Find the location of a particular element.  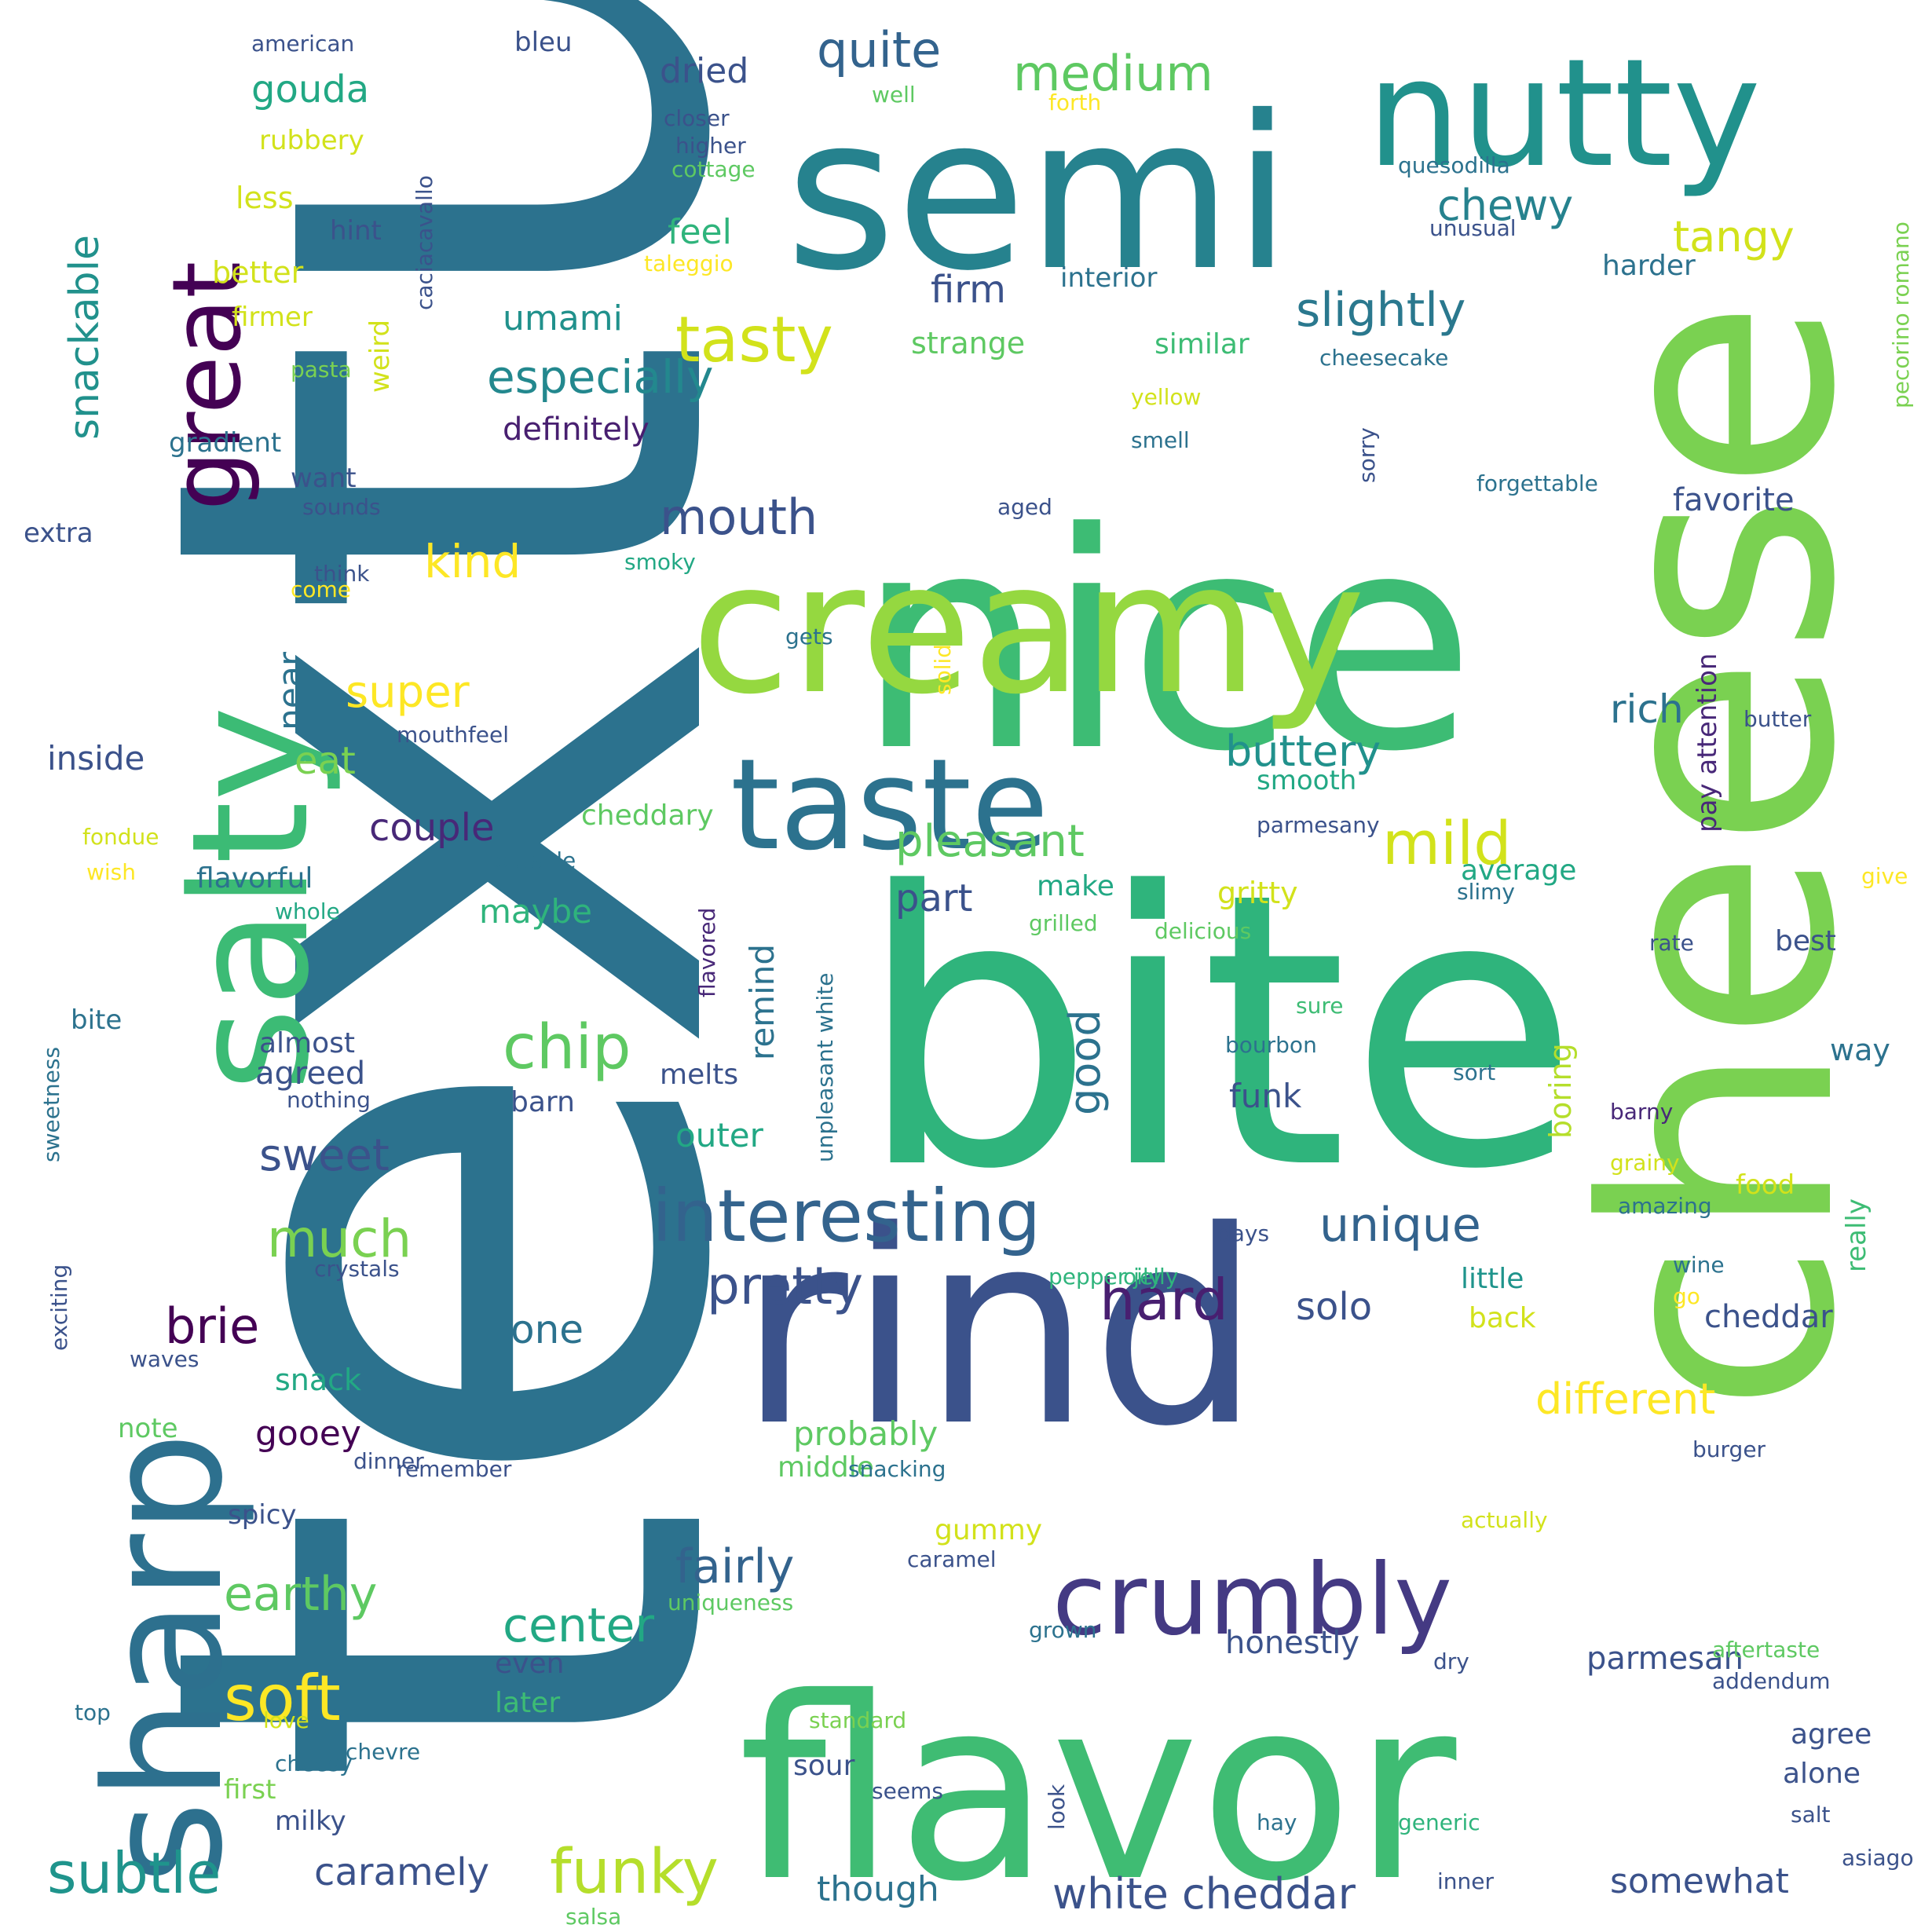

word-parmesan: parmesan is located at coordinates (1665, 1659).